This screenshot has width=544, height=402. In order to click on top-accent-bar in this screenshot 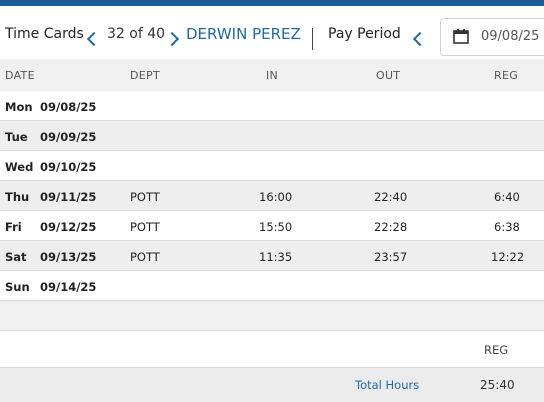, I will do `click(272, 3)`.